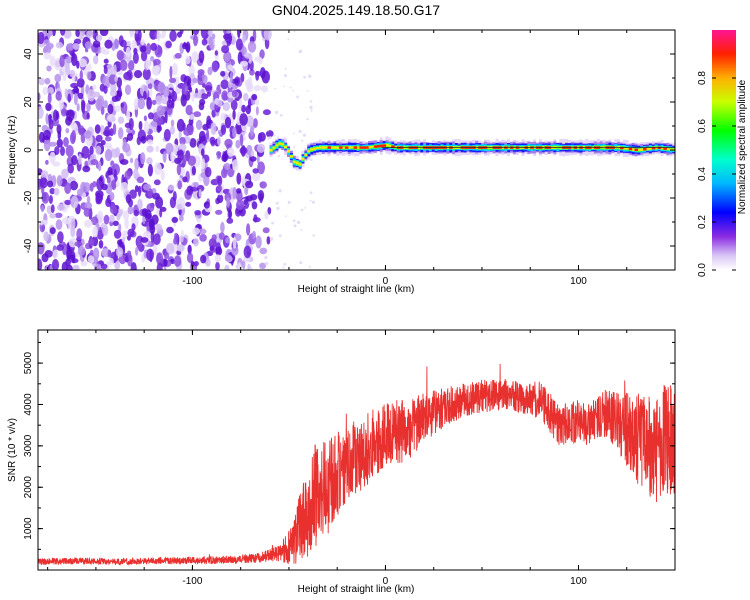 The height and width of the screenshot is (600, 750). I want to click on snr-y-label: SNR (10 * v/v), so click(12, 450).